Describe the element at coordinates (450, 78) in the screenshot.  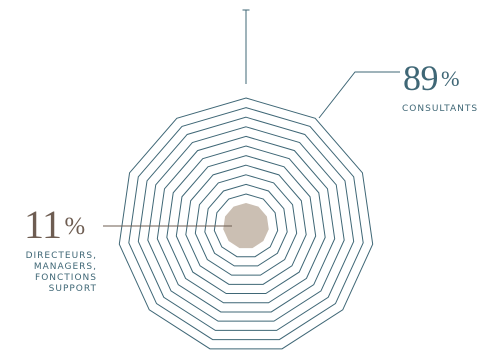
I see `consultants-percent-sign: %` at that location.